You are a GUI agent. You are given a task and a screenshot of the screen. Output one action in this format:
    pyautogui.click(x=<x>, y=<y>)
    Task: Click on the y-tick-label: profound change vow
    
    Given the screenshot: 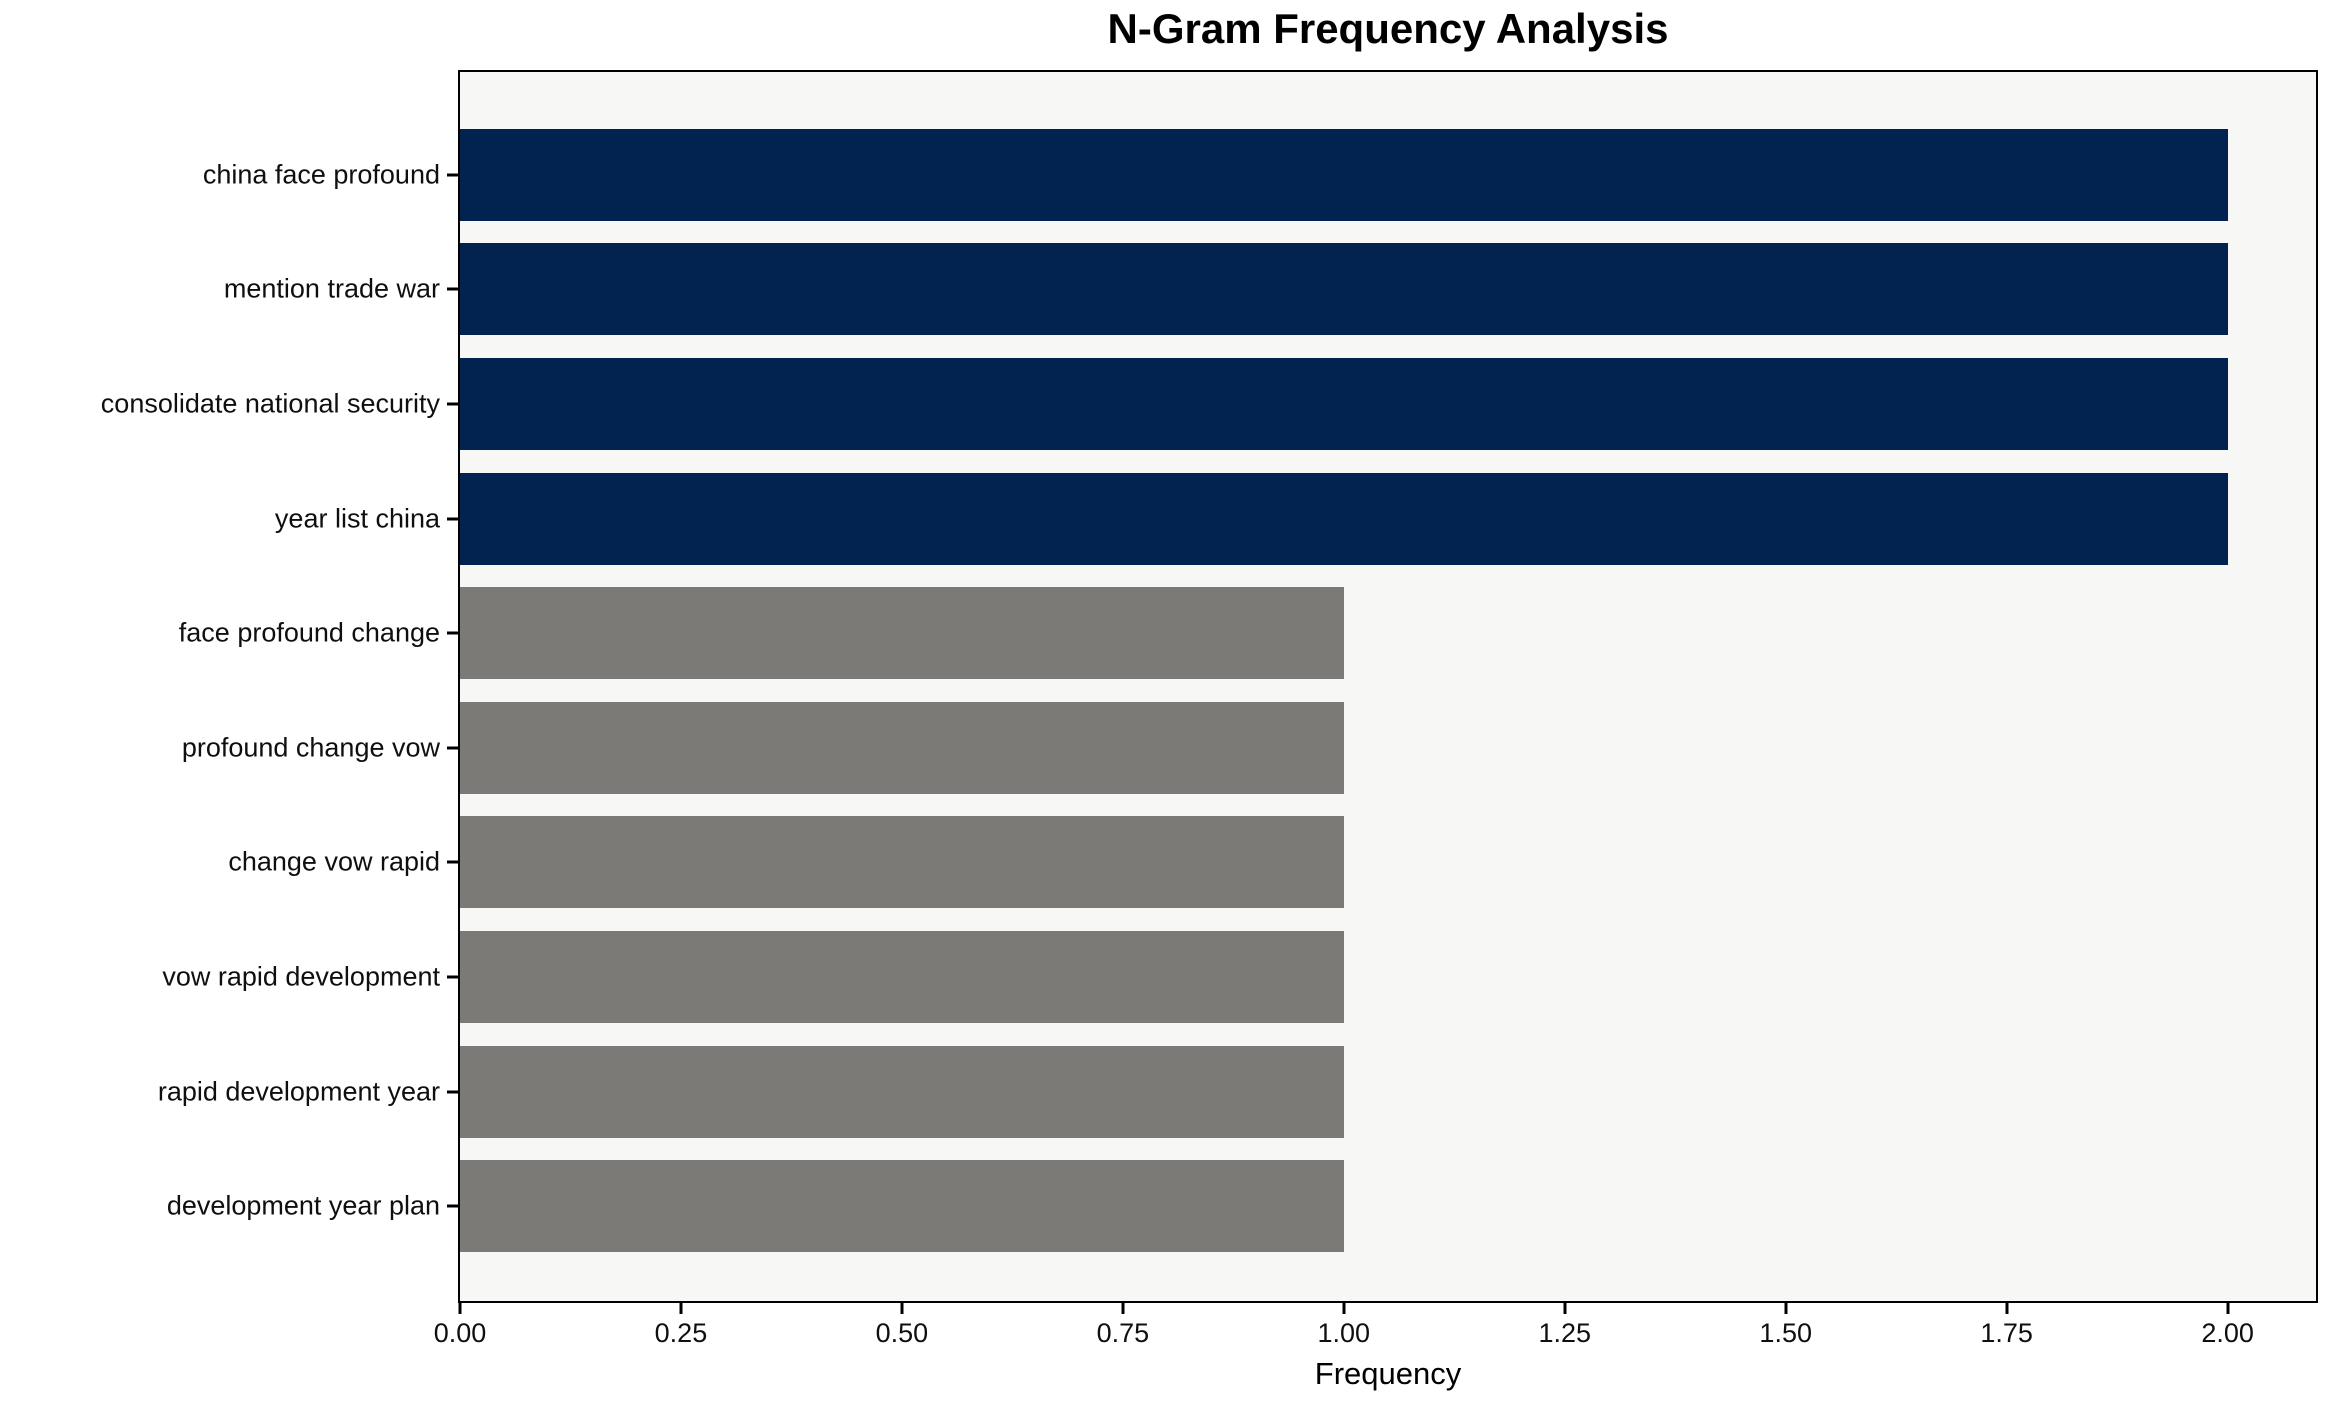 What is the action you would take?
    pyautogui.click(x=310, y=747)
    